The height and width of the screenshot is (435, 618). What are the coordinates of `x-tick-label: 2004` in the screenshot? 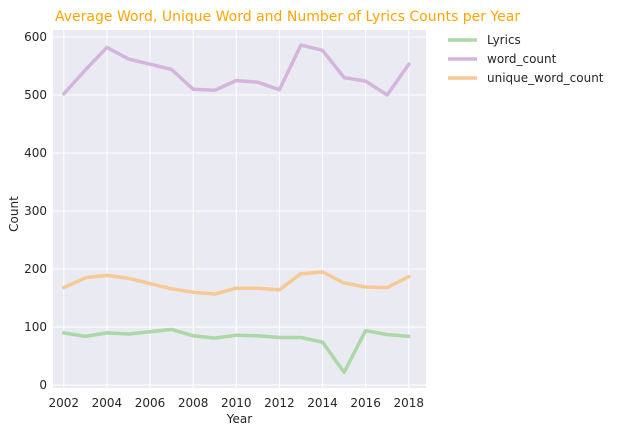 It's located at (107, 403).